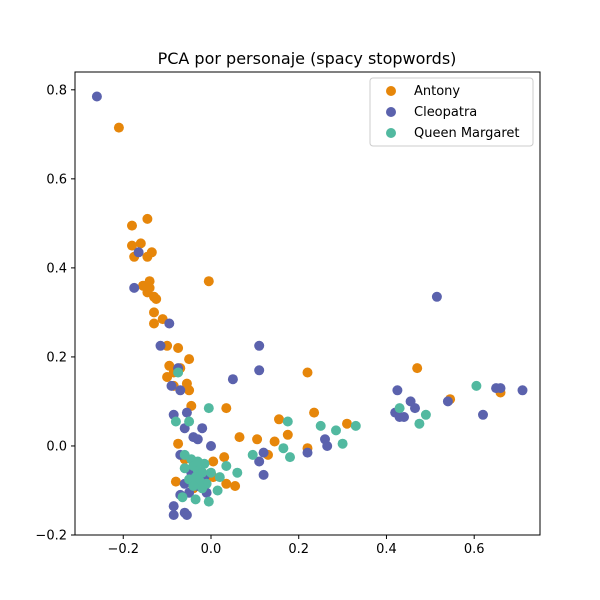 The width and height of the screenshot is (600, 600). I want to click on x-tick-label: 0.0, so click(211, 549).